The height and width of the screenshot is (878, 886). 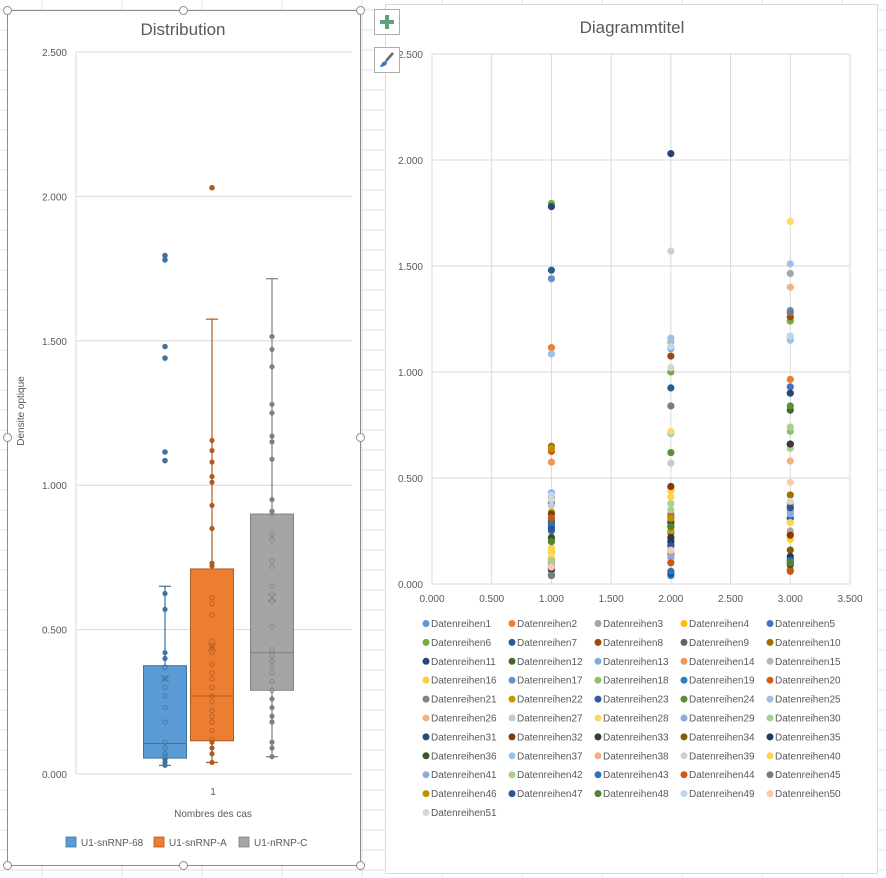 I want to click on legend-label: Datenreihen43, so click(x=636, y=775).